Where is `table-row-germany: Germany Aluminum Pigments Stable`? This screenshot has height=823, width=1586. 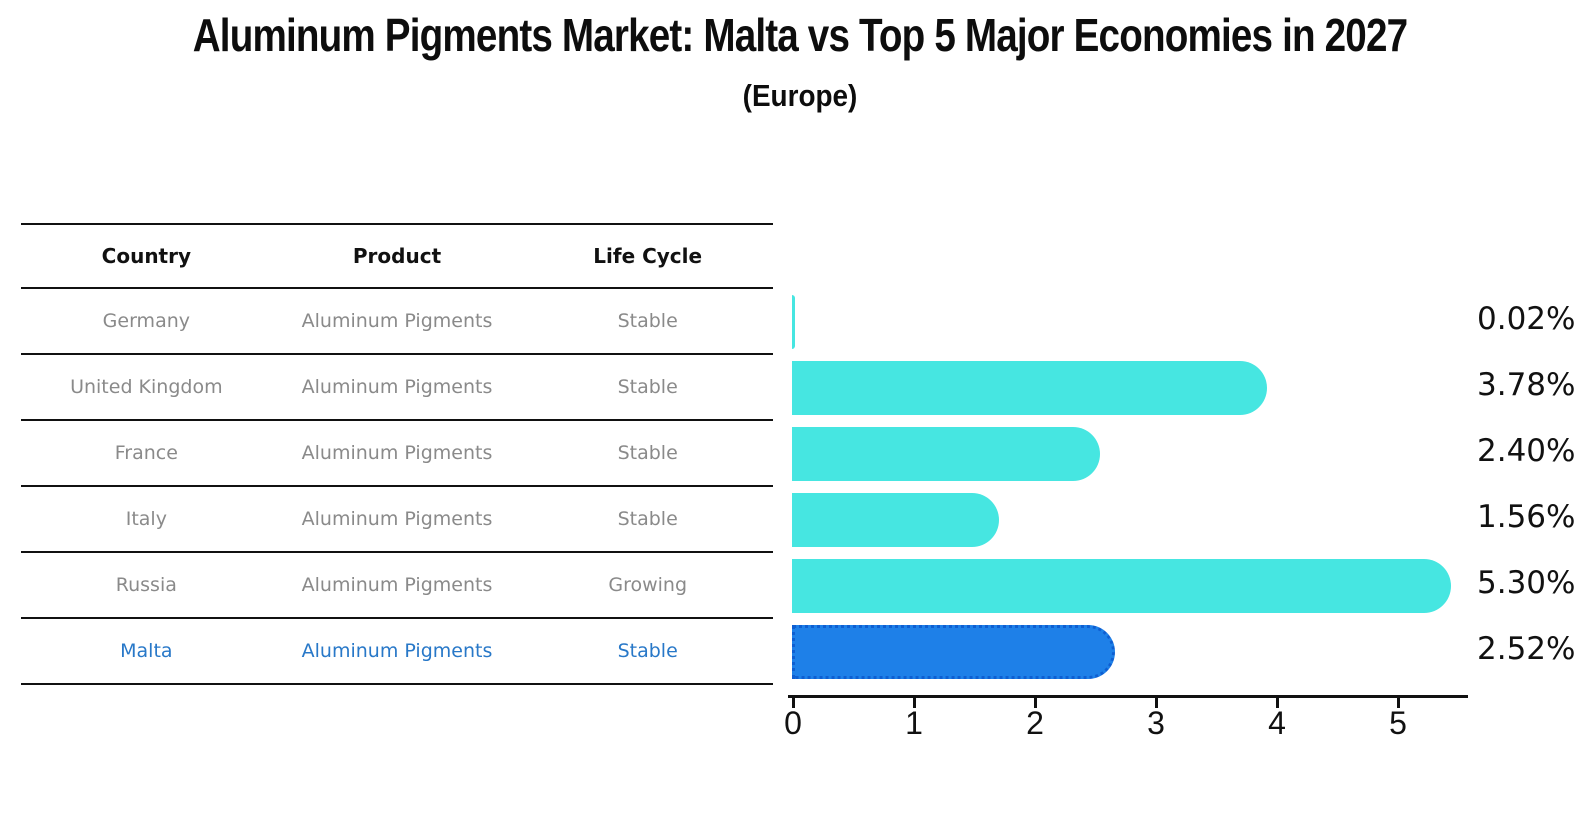 table-row-germany: Germany Aluminum Pigments Stable is located at coordinates (397, 322).